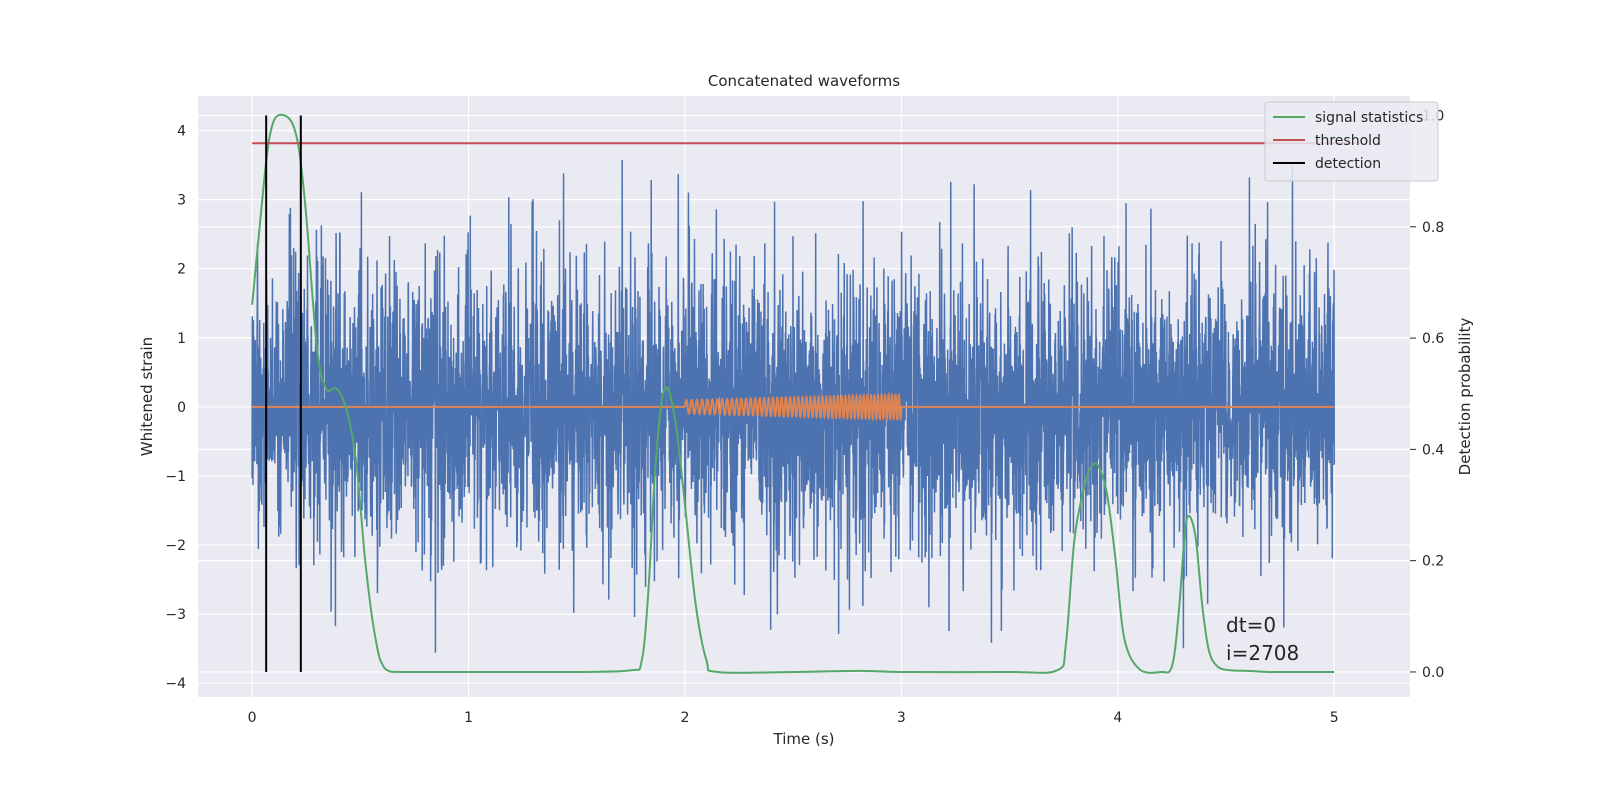  I want to click on y-tick-labels: −4 −3 −2 −1 0 1 2 3 4, so click(175, 408).